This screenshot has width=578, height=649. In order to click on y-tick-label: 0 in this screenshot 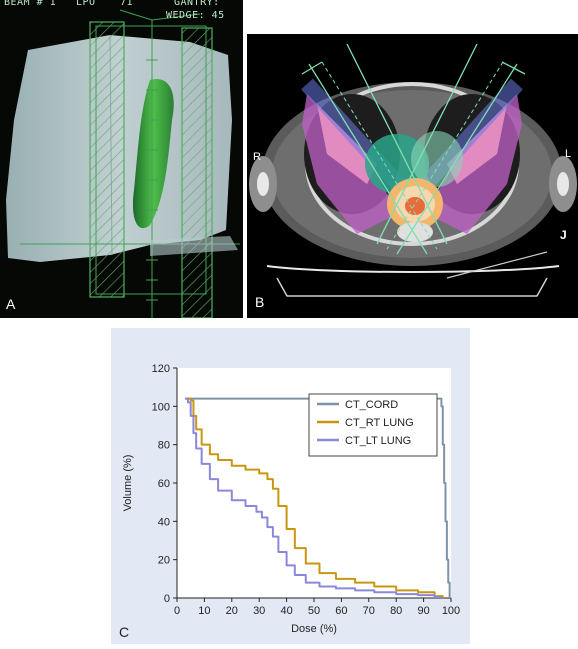, I will do `click(167, 599)`.